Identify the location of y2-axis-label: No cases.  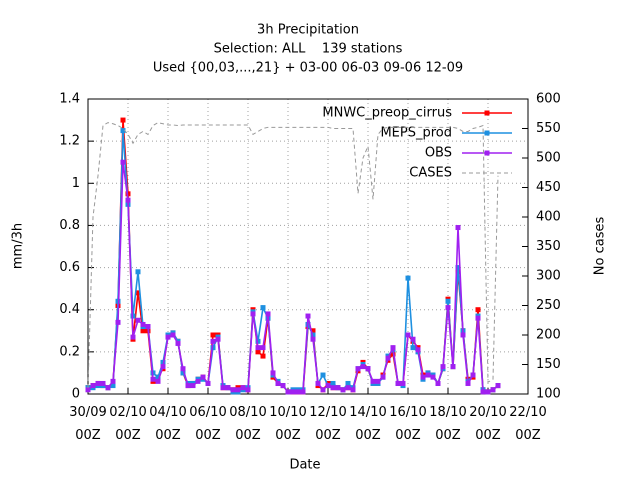
(600, 246).